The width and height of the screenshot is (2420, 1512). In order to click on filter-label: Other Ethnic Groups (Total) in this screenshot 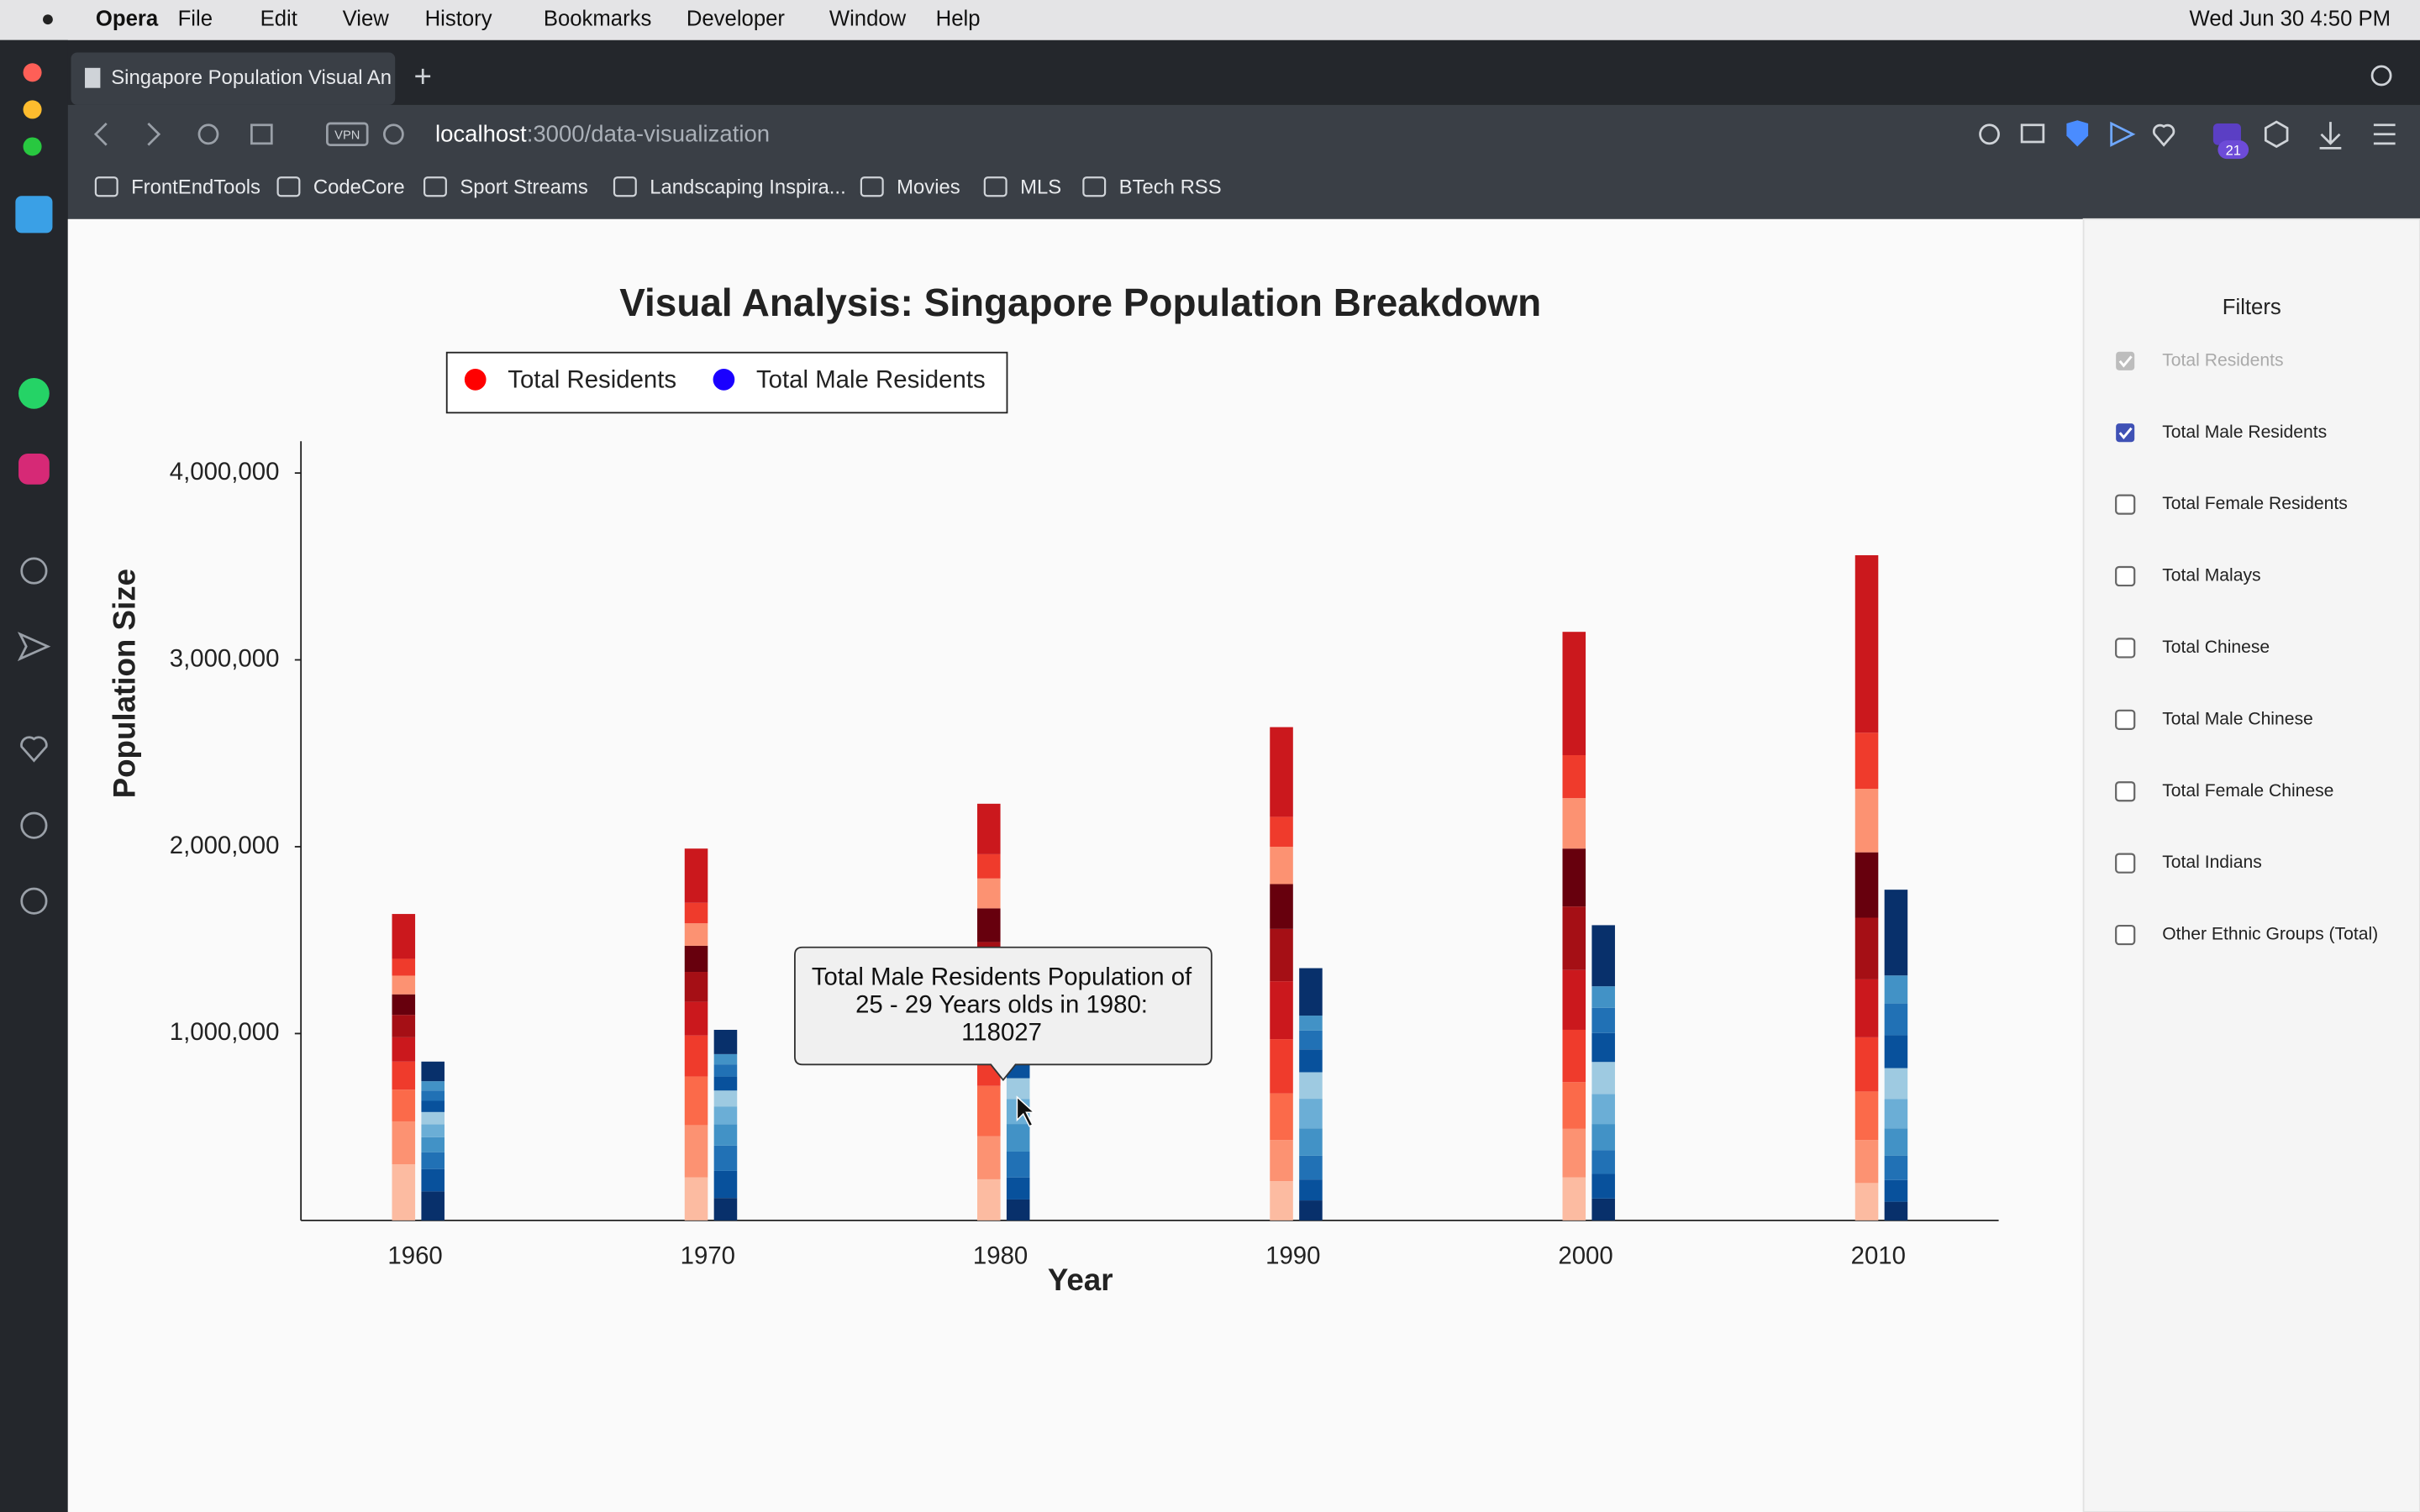, I will do `click(2270, 934)`.